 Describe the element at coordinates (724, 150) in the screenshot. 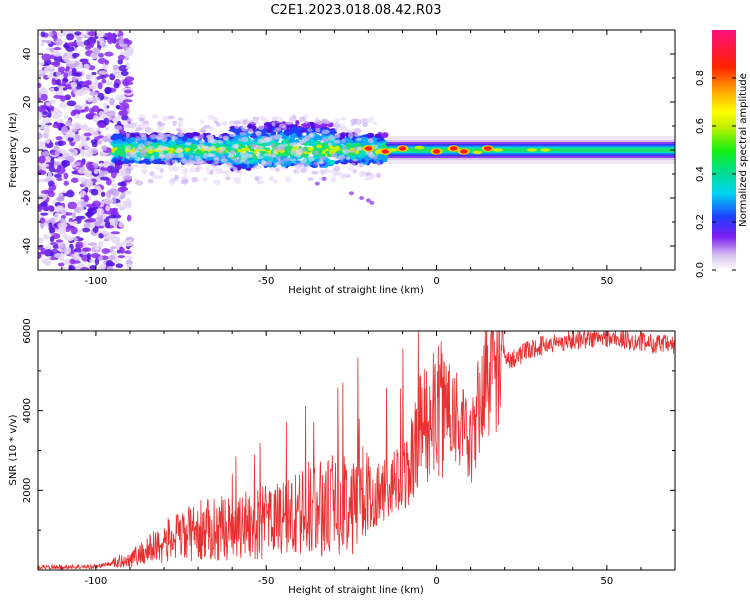

I see `colorbar-gradient` at that location.